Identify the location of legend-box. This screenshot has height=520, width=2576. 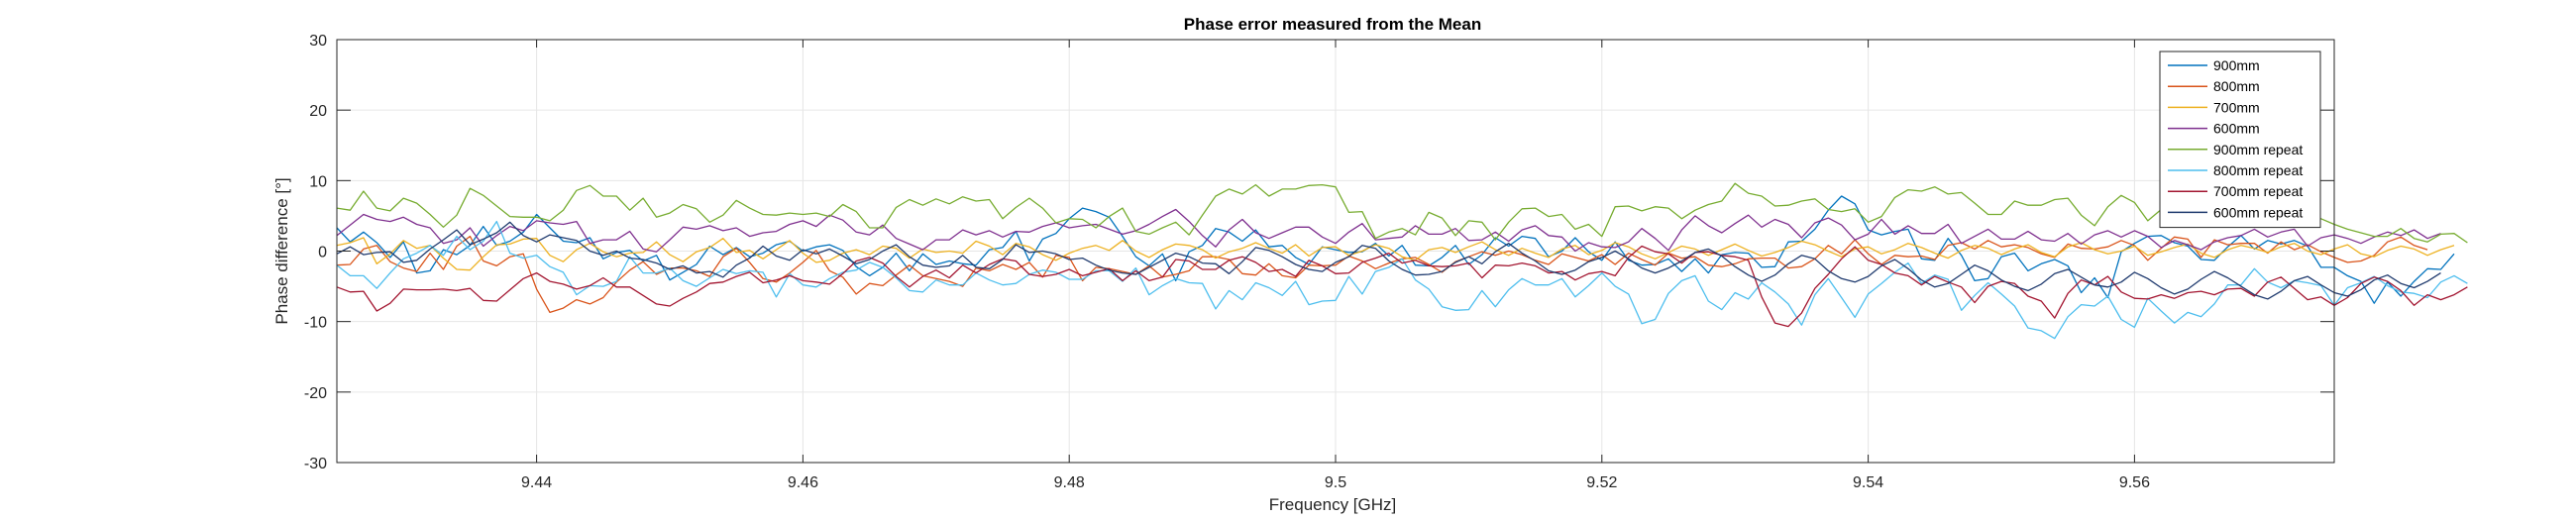
(2240, 140).